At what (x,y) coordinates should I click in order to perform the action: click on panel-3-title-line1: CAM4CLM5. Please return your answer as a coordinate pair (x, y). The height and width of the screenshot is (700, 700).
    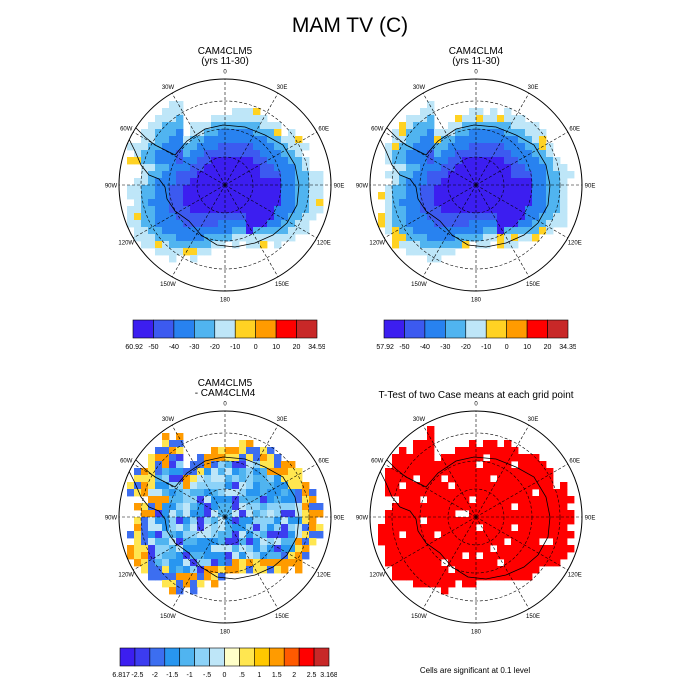
    Looking at the image, I should click on (225, 383).